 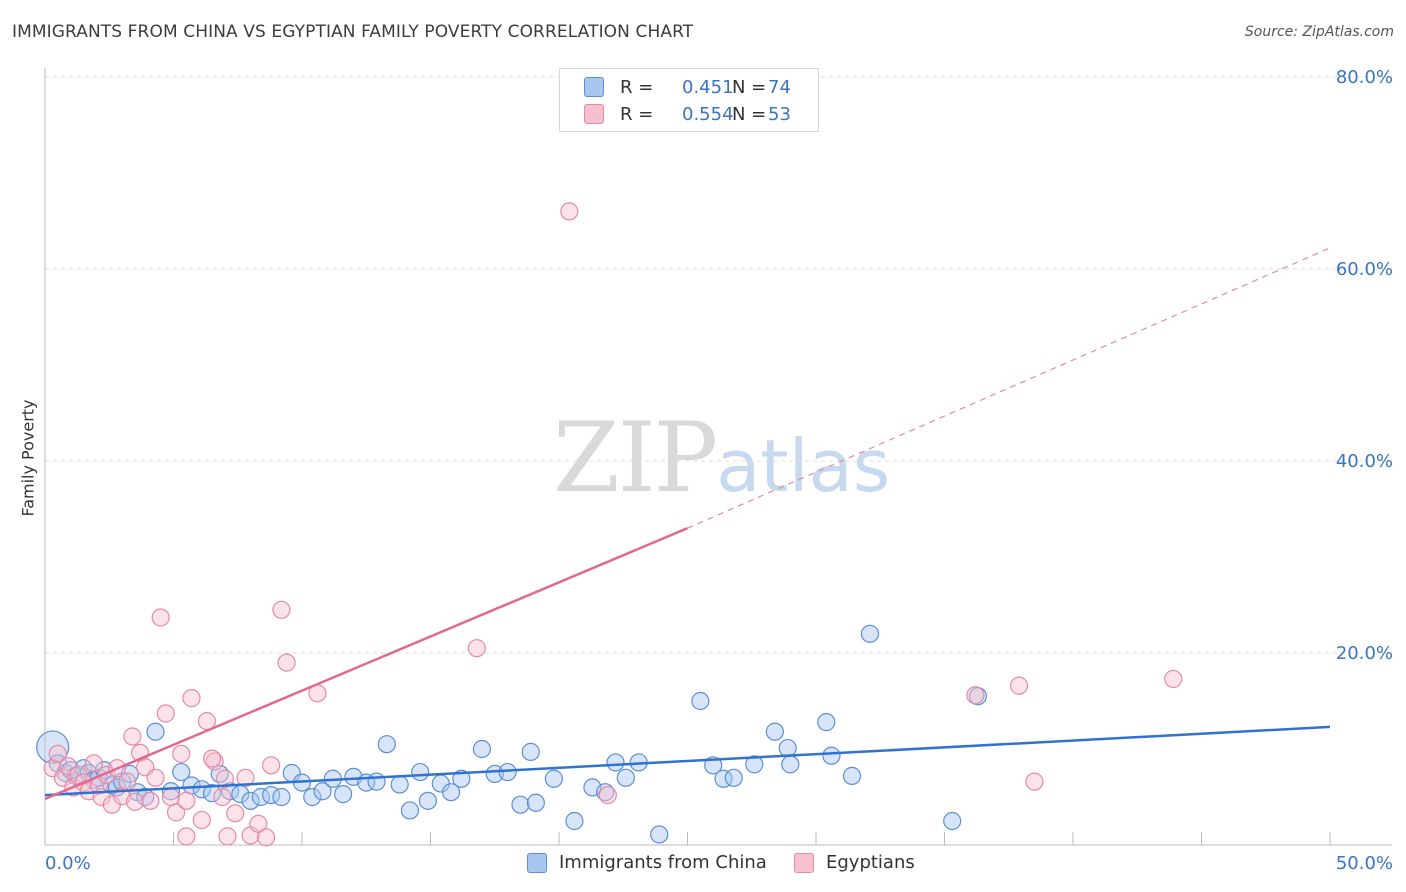 I want to click on legend-n-value: 53, so click(x=779, y=114).